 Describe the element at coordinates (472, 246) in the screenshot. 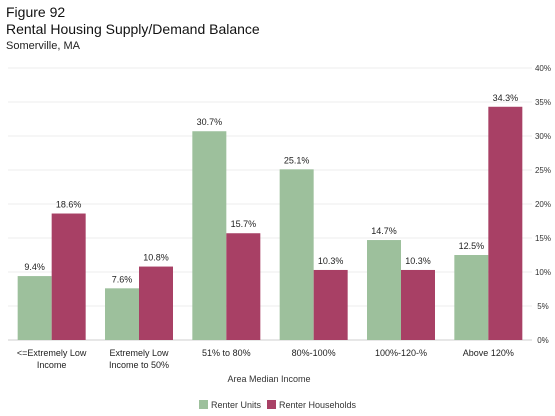

I see `data-label: 12.5%` at that location.